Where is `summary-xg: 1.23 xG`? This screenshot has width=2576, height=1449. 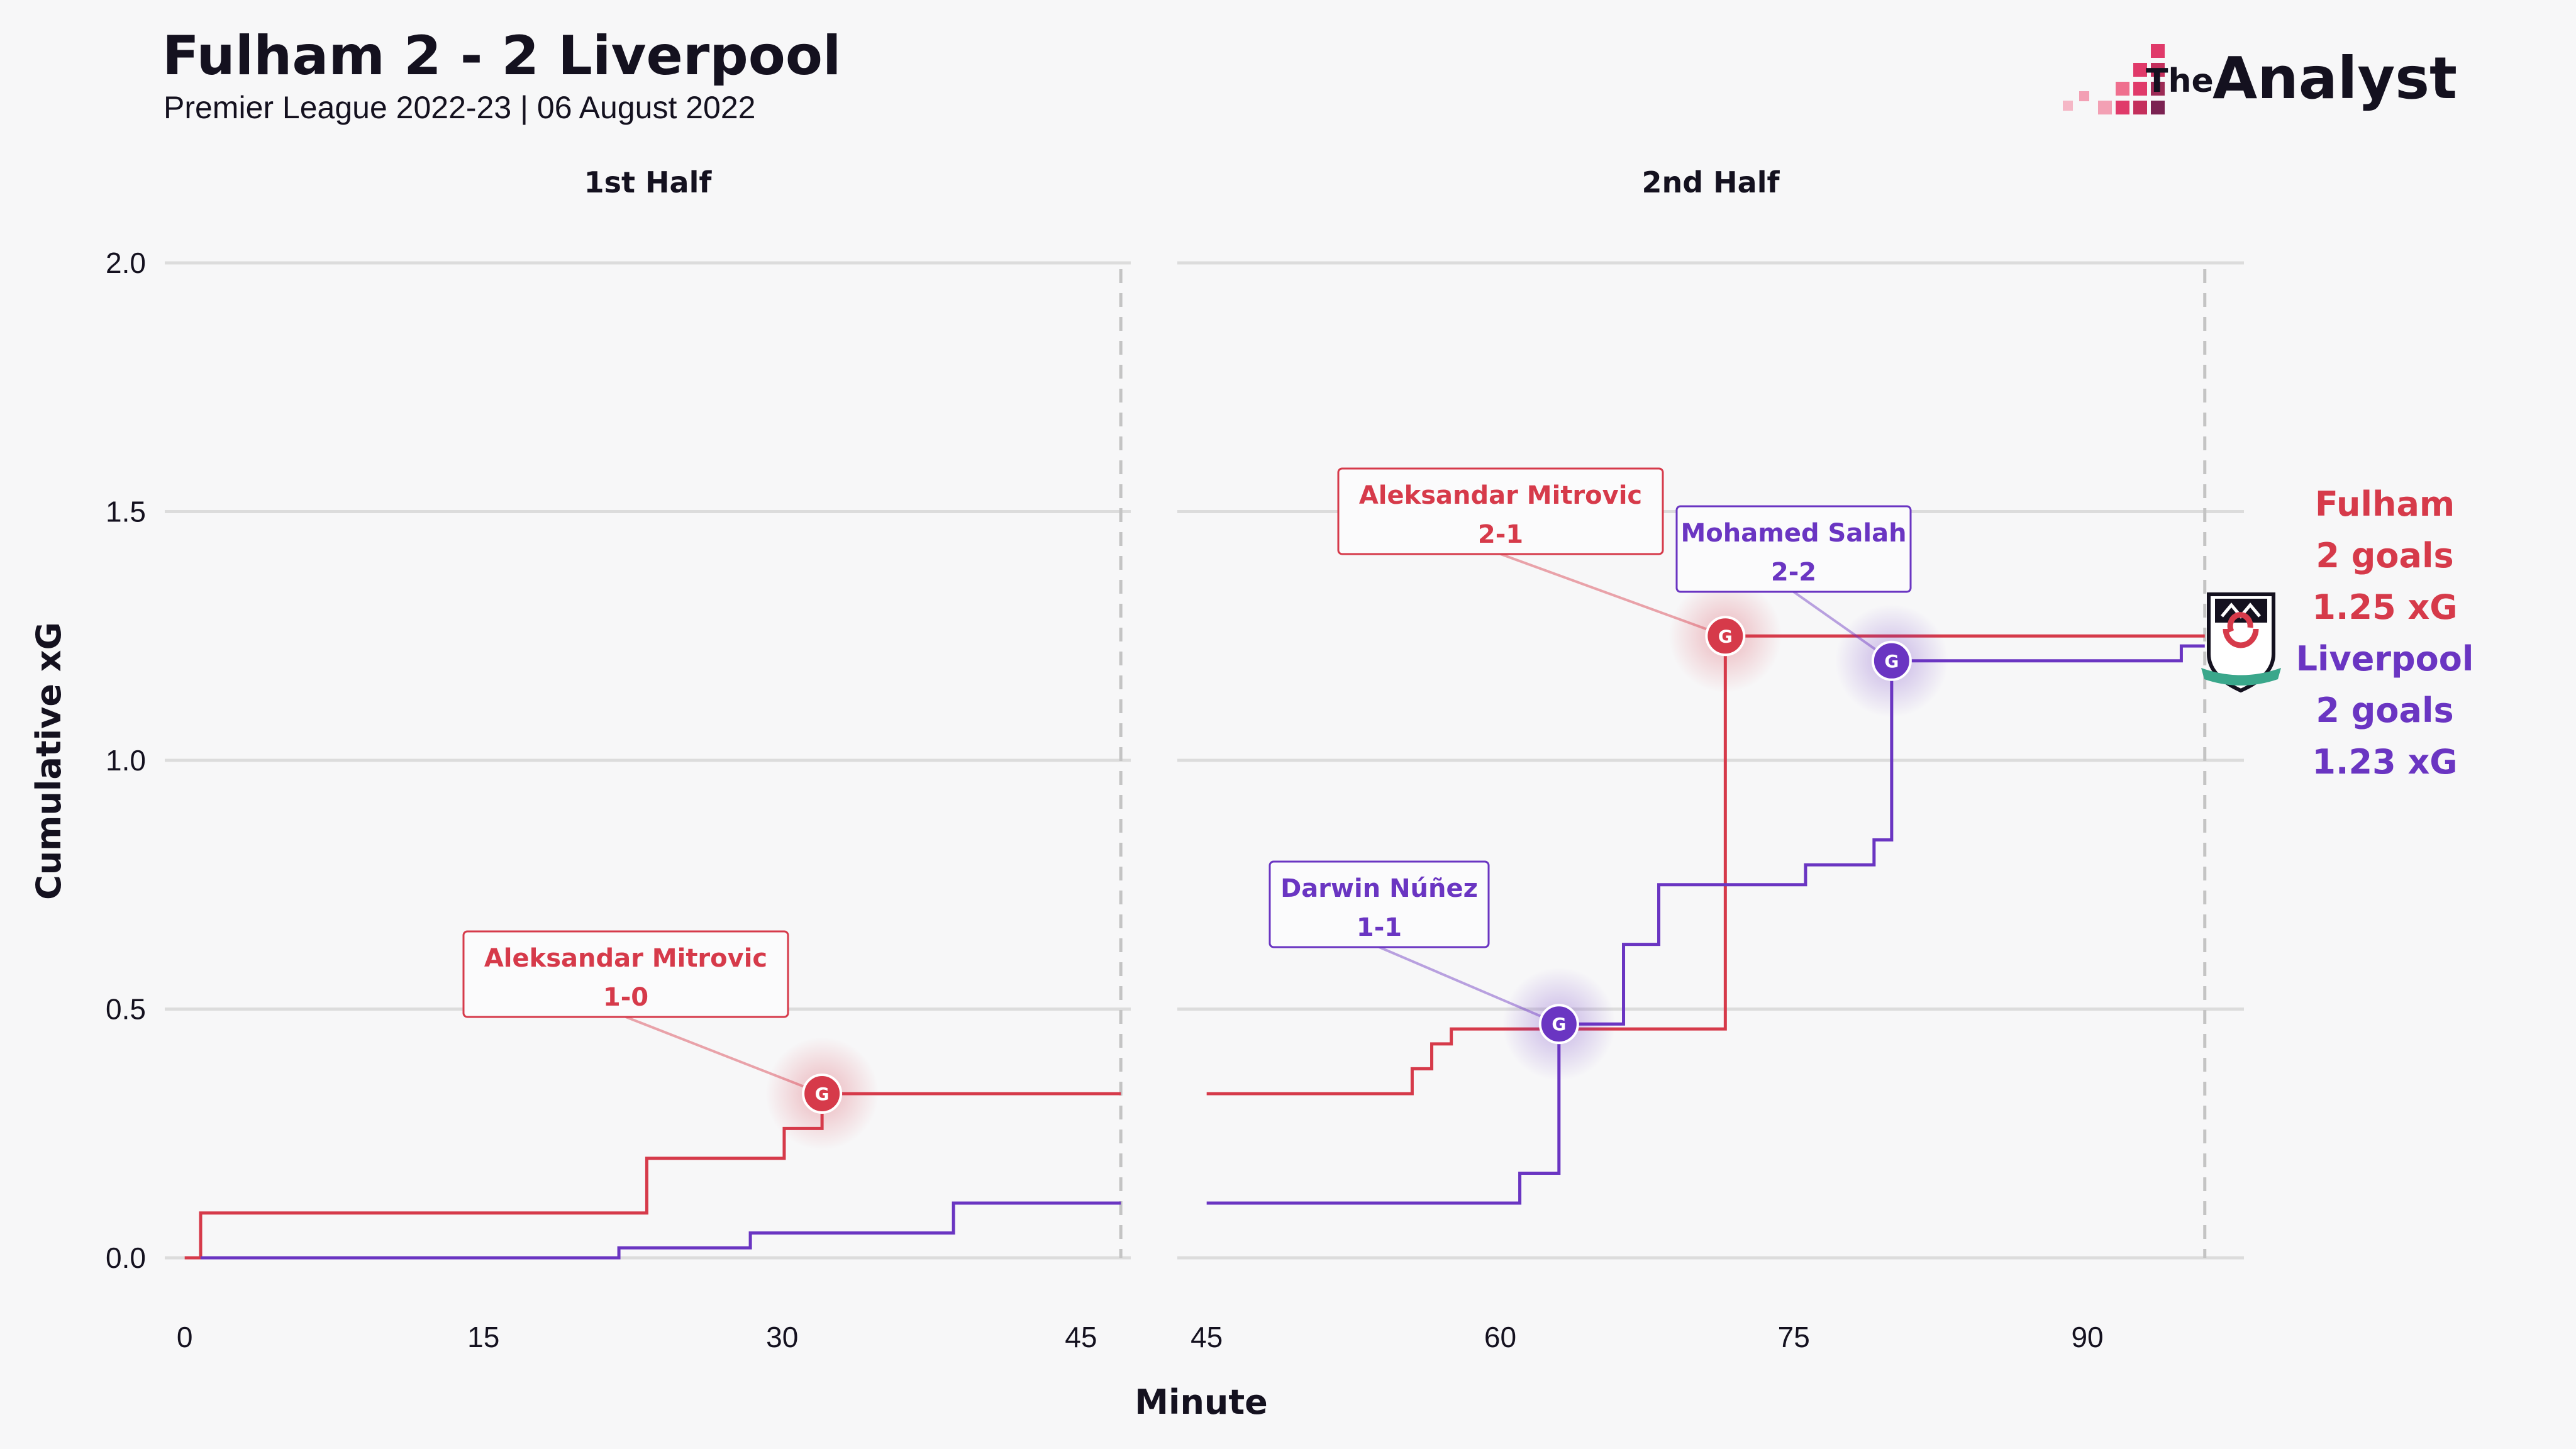 summary-xg: 1.23 xG is located at coordinates (2384, 762).